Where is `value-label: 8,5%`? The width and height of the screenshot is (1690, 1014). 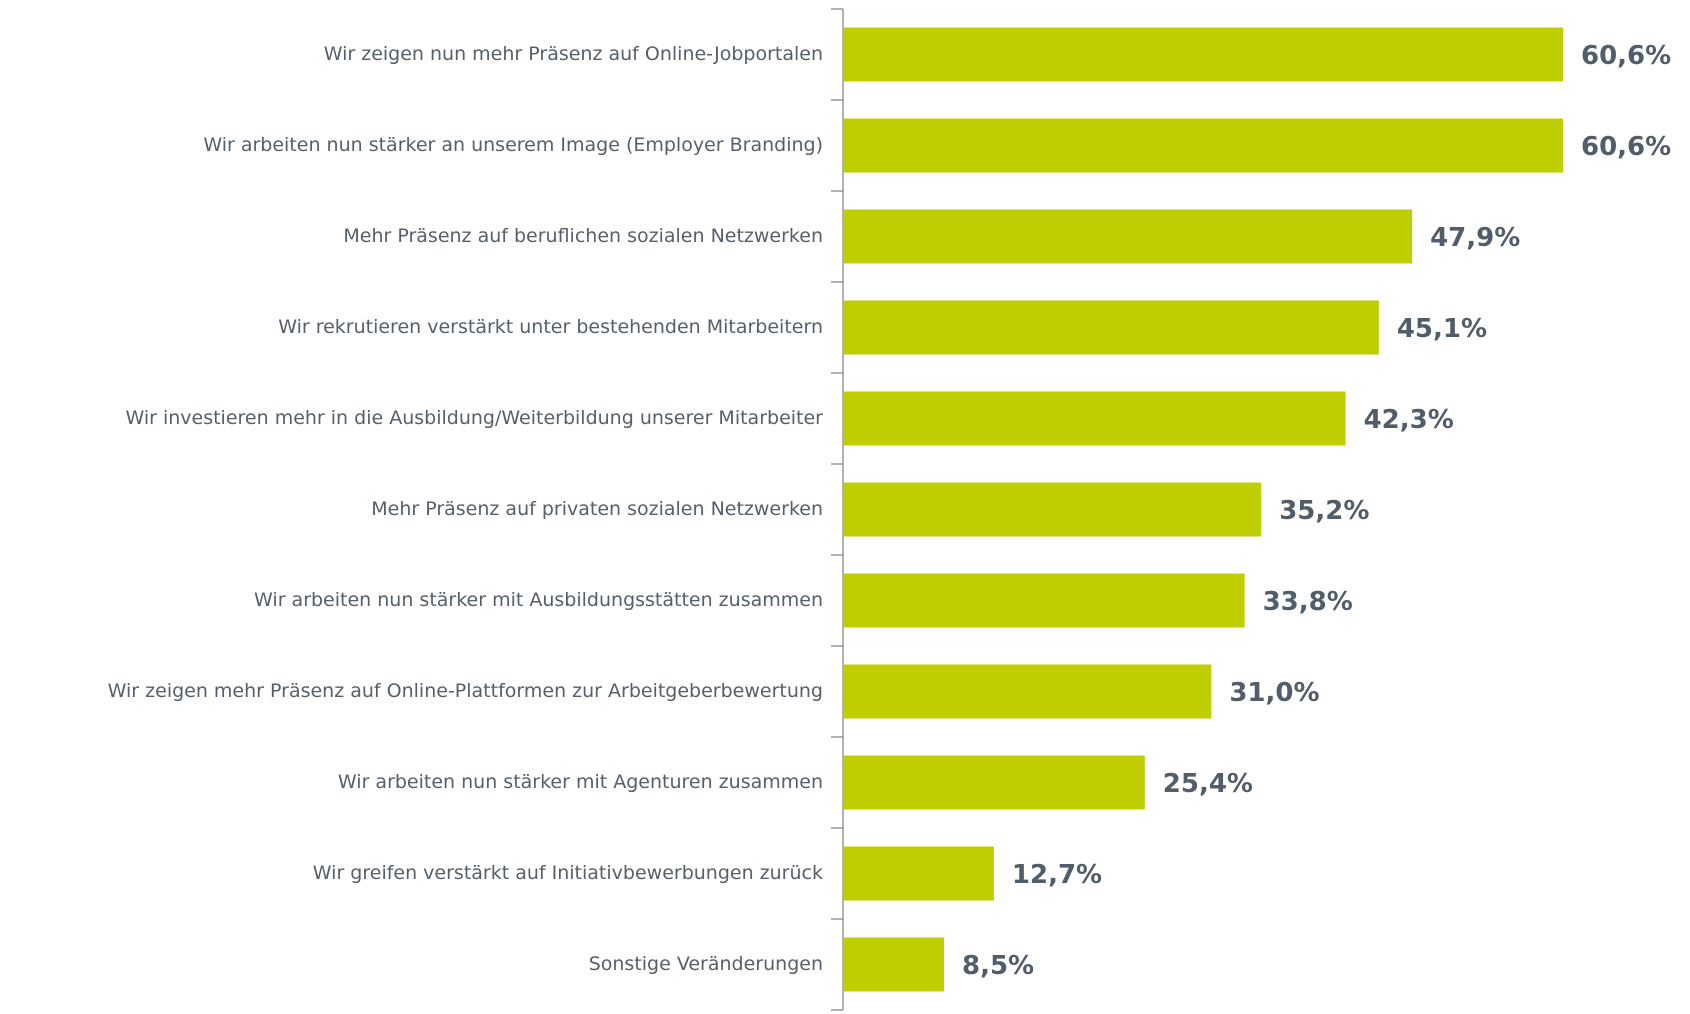 value-label: 8,5% is located at coordinates (998, 966).